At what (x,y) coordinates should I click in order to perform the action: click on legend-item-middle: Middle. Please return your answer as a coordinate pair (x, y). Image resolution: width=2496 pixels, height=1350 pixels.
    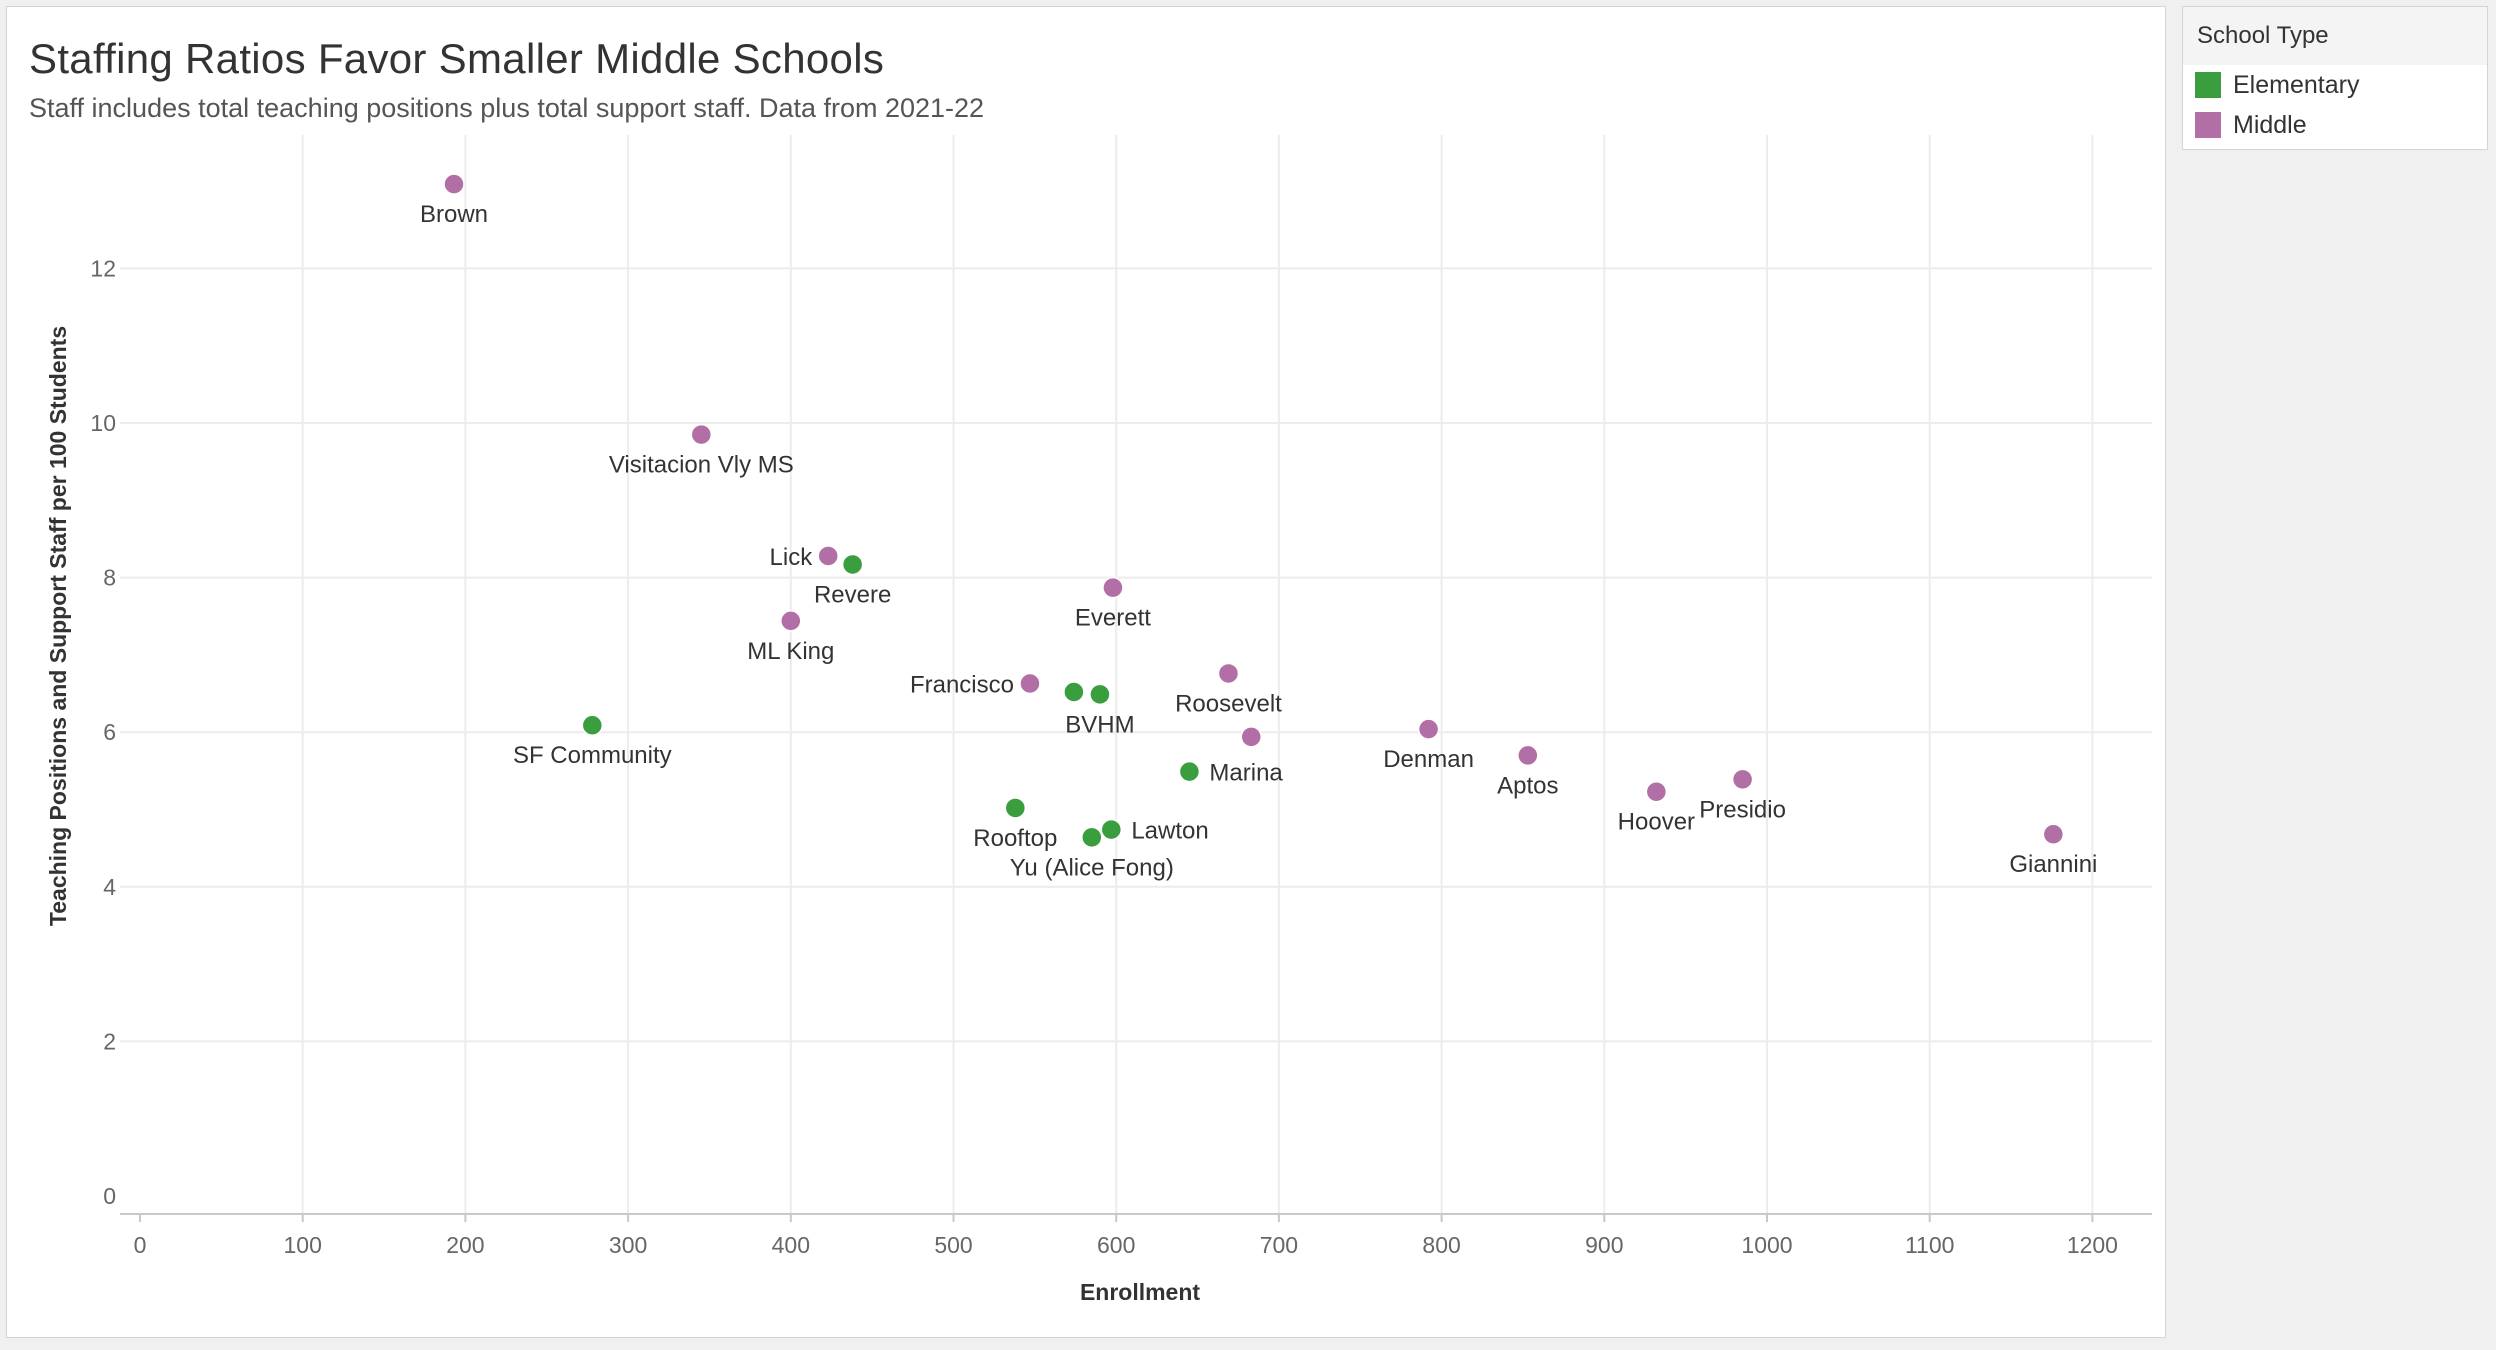
    Looking at the image, I should click on (2335, 125).